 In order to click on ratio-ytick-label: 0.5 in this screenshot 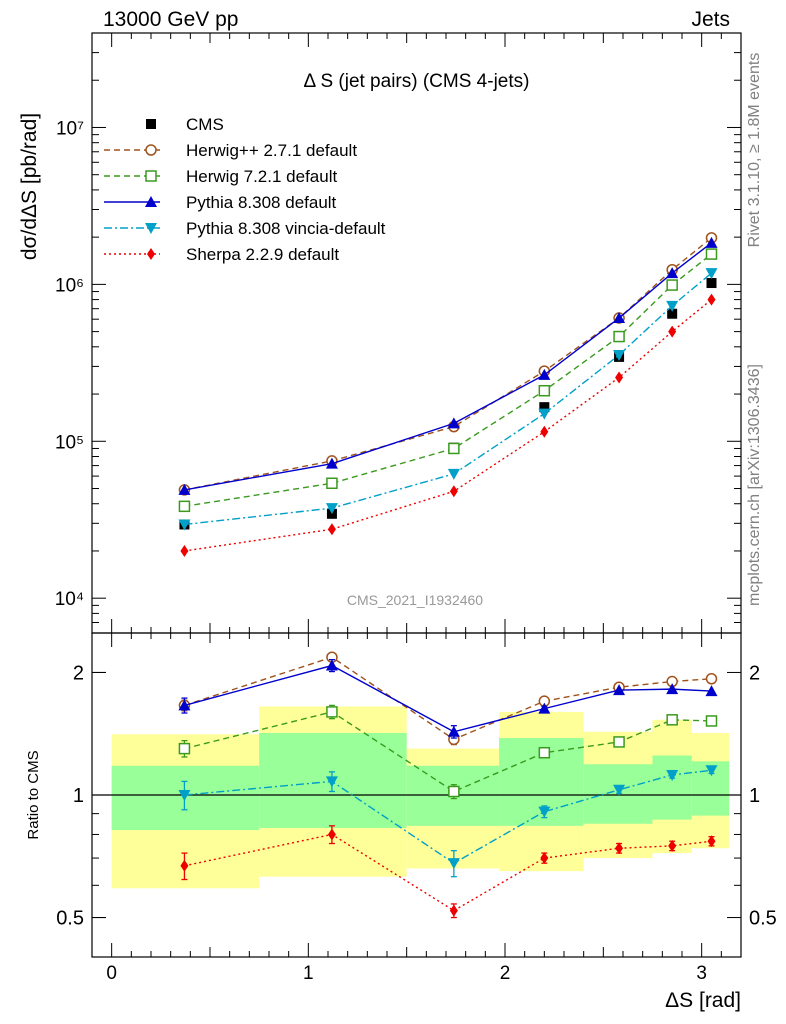, I will do `click(70, 919)`.